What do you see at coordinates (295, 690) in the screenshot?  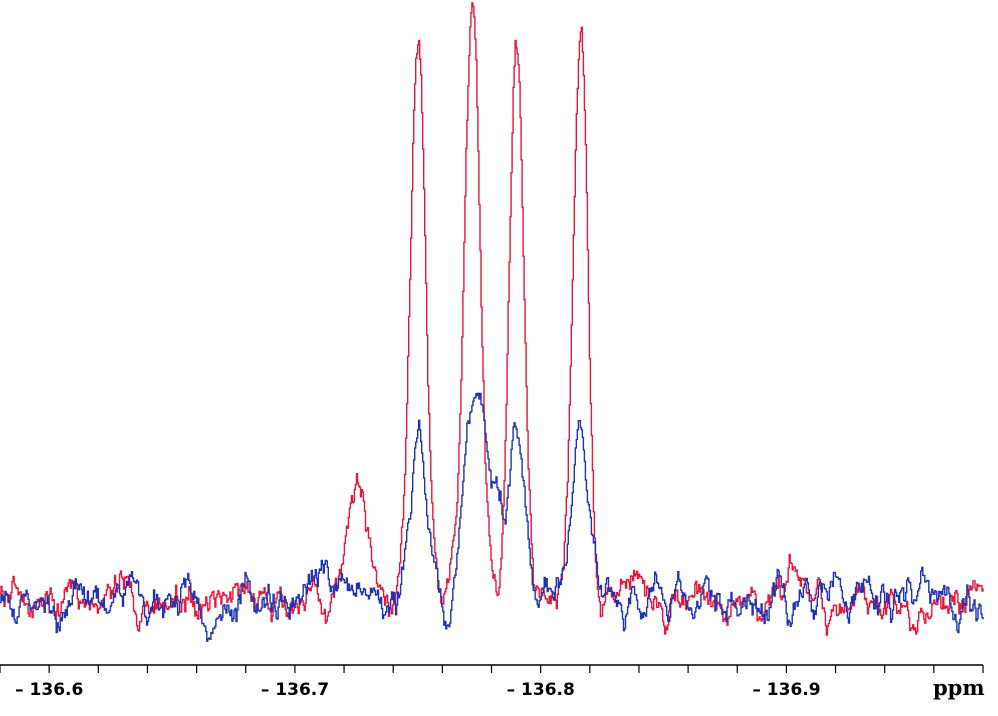 I see `x-tick-label: – 136.7` at bounding box center [295, 690].